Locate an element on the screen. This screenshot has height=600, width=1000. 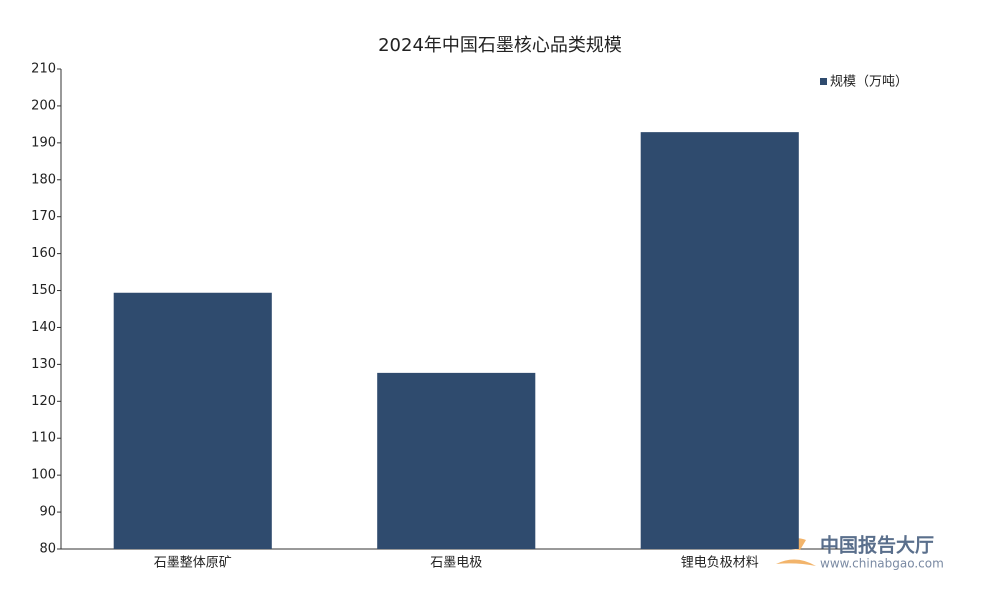
x-tick-label: 石墨整体原矿 is located at coordinates (193, 563).